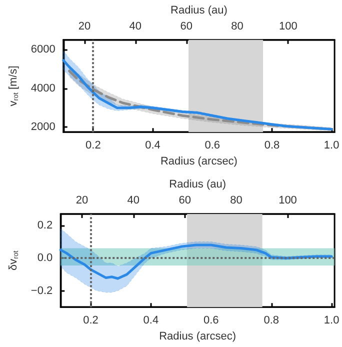  Describe the element at coordinates (45, 258) in the screenshot. I see `y-tick-label: 0.0` at that location.